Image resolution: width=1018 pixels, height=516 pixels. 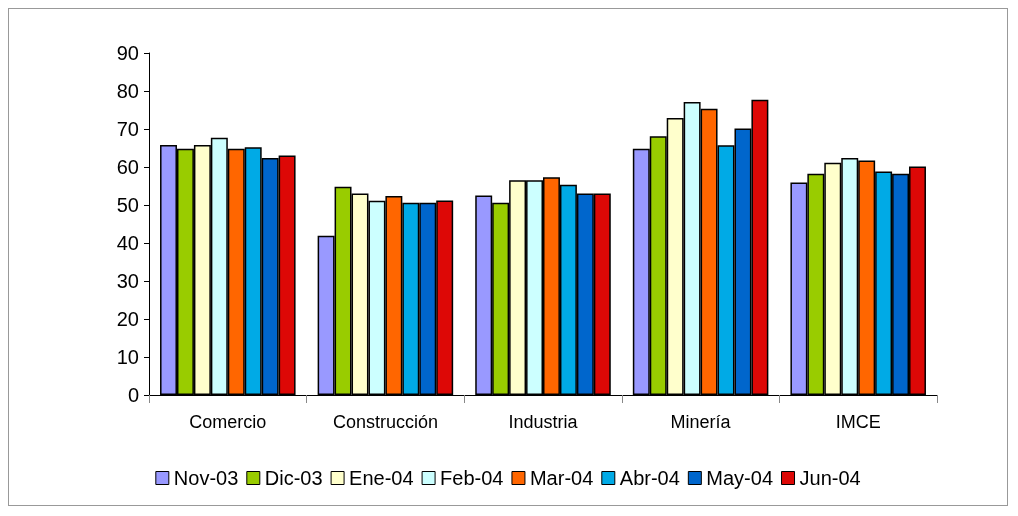 I want to click on legend-label: Feb-04, so click(x=472, y=478).